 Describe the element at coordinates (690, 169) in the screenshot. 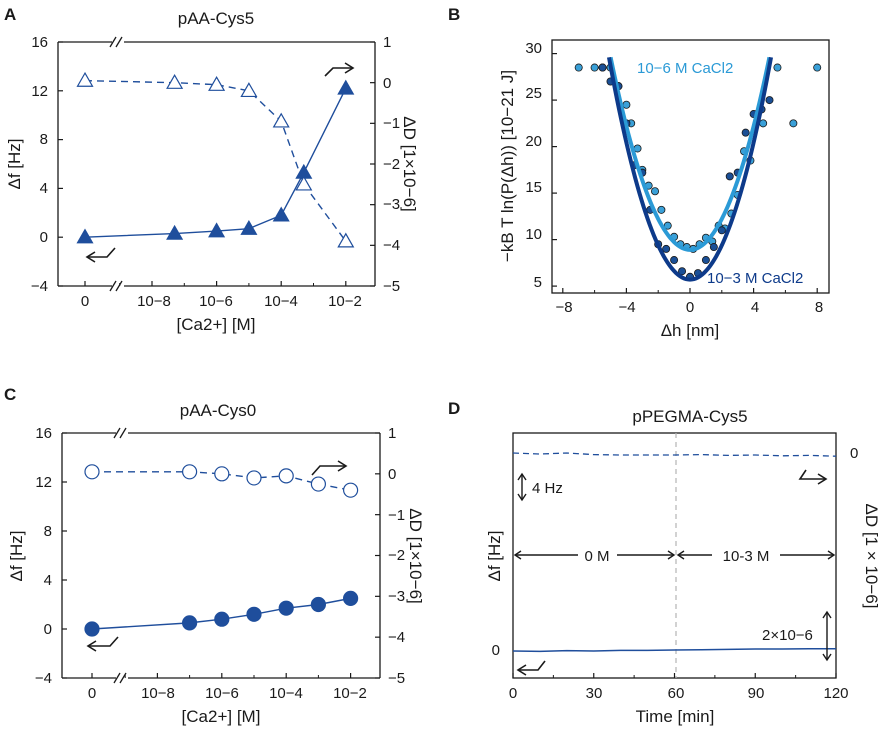

I see `panel-b-series-2-fit` at that location.